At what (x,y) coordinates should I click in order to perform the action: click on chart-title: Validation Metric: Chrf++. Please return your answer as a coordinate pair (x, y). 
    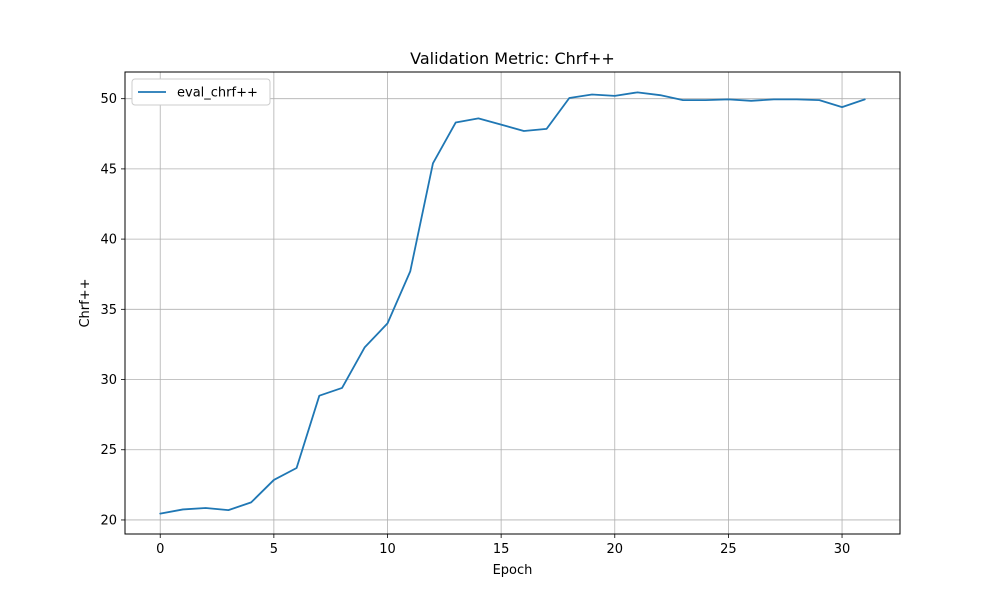
    Looking at the image, I should click on (512, 58).